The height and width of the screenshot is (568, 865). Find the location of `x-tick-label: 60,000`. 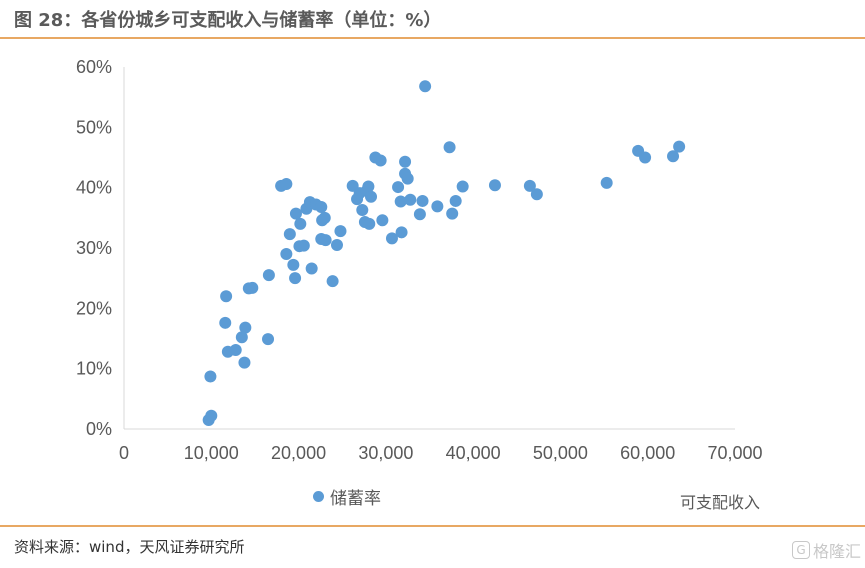

x-tick-label: 60,000 is located at coordinates (647, 453).